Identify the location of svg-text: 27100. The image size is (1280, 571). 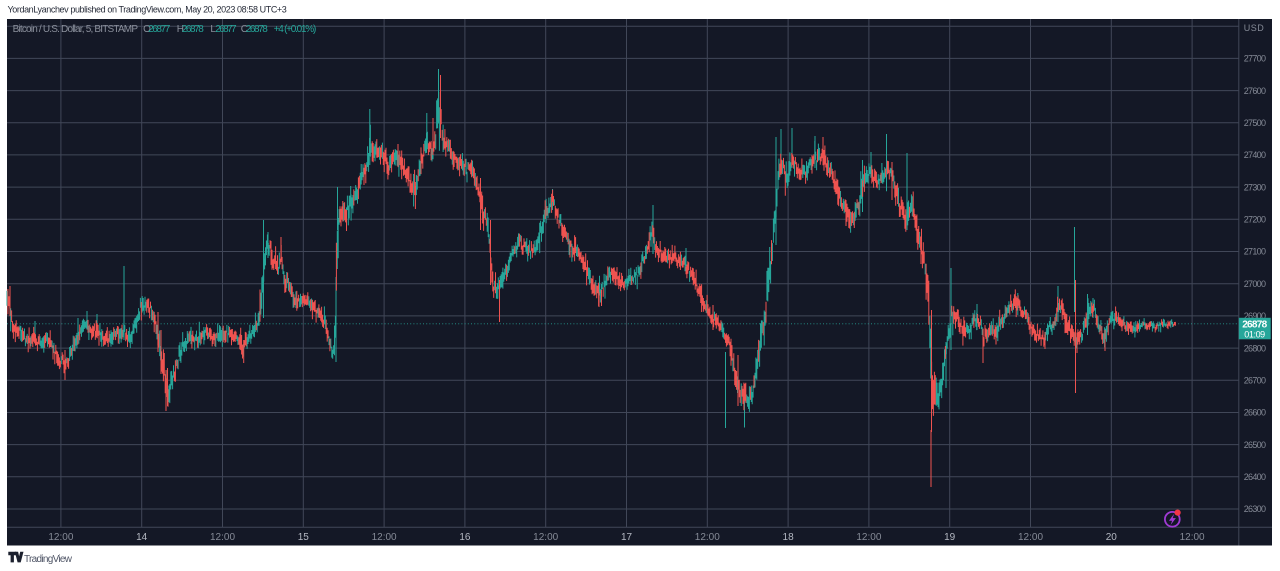
(1255, 252).